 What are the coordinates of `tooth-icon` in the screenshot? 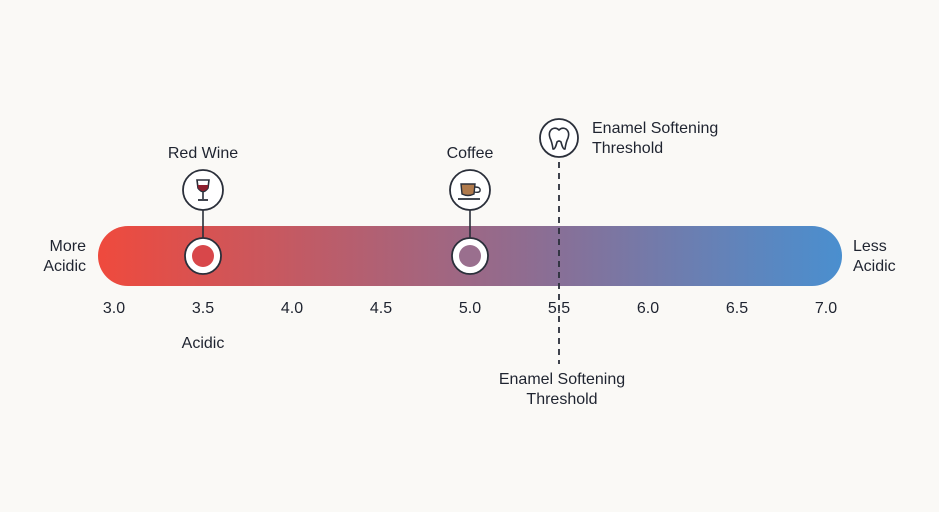 It's located at (559, 138).